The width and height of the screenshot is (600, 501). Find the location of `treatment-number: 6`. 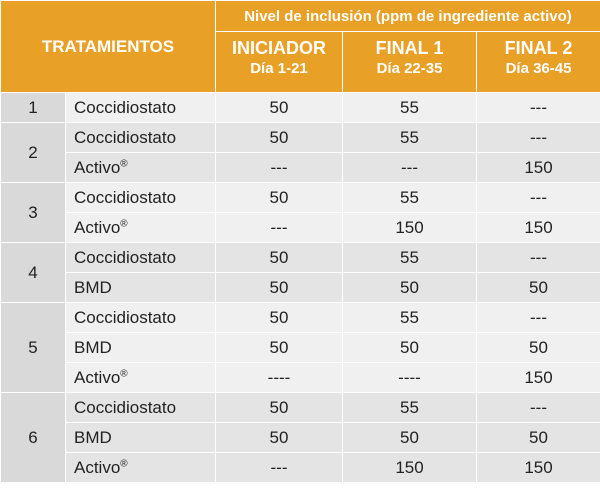

treatment-number: 6 is located at coordinates (33, 437).